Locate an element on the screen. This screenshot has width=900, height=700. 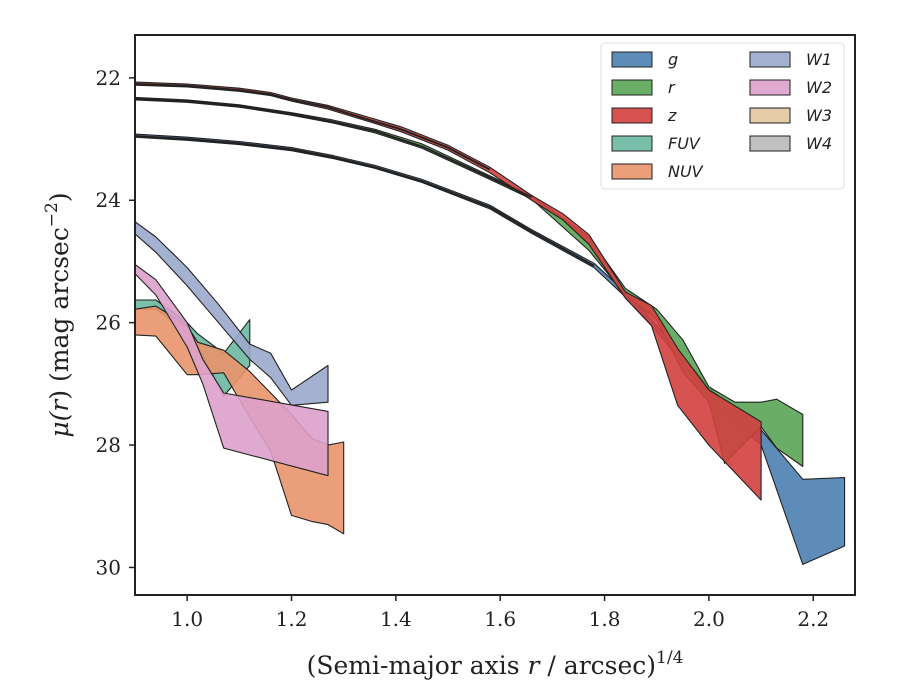
legend-label-fuv: FUV is located at coordinates (684, 143).